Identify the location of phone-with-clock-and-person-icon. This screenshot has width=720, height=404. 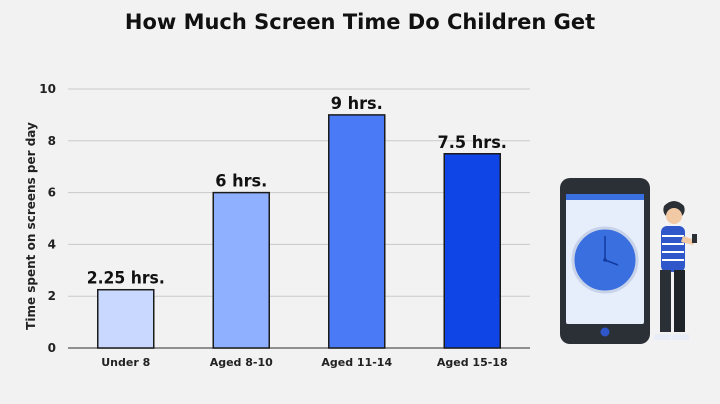
(628, 261).